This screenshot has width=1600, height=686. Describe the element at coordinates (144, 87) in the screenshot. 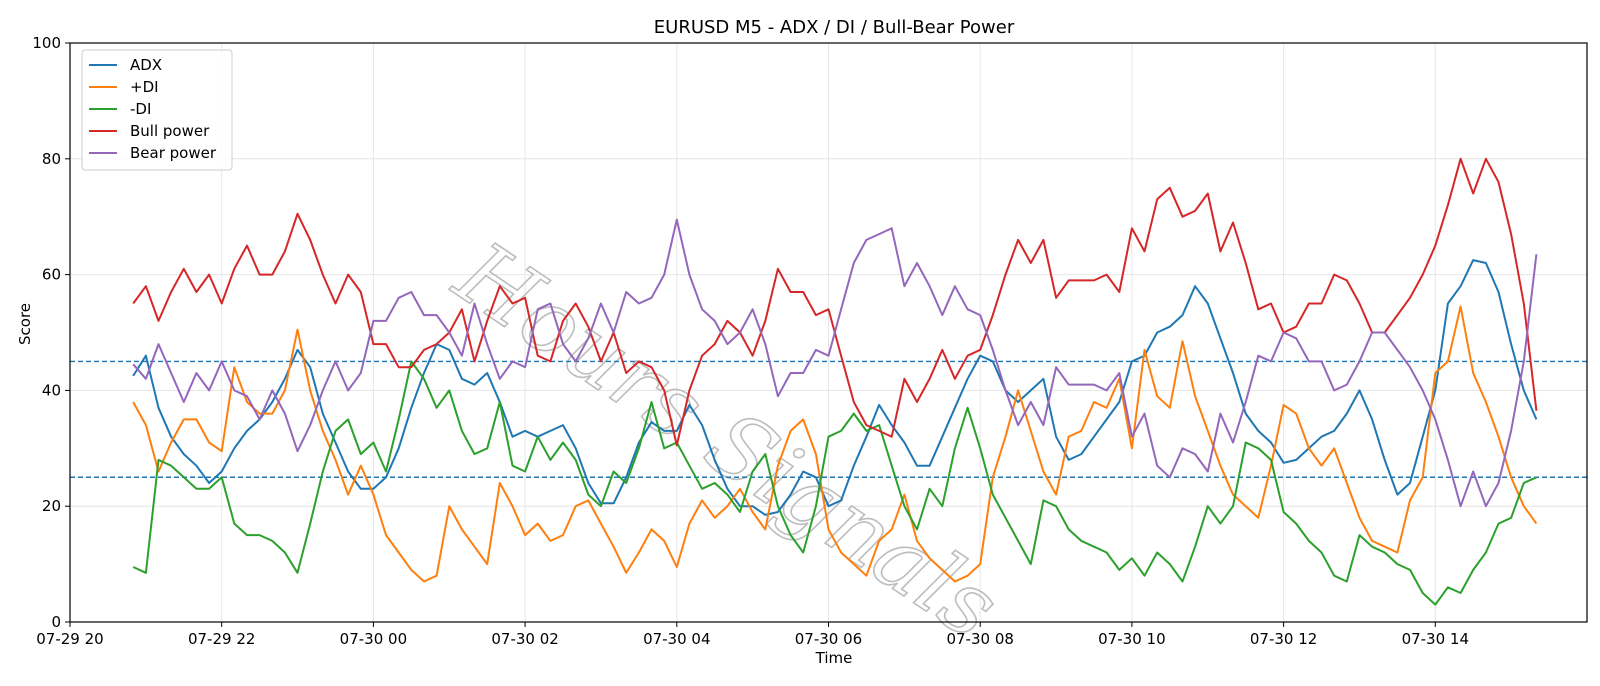

I see `legend-label: +DI` at that location.